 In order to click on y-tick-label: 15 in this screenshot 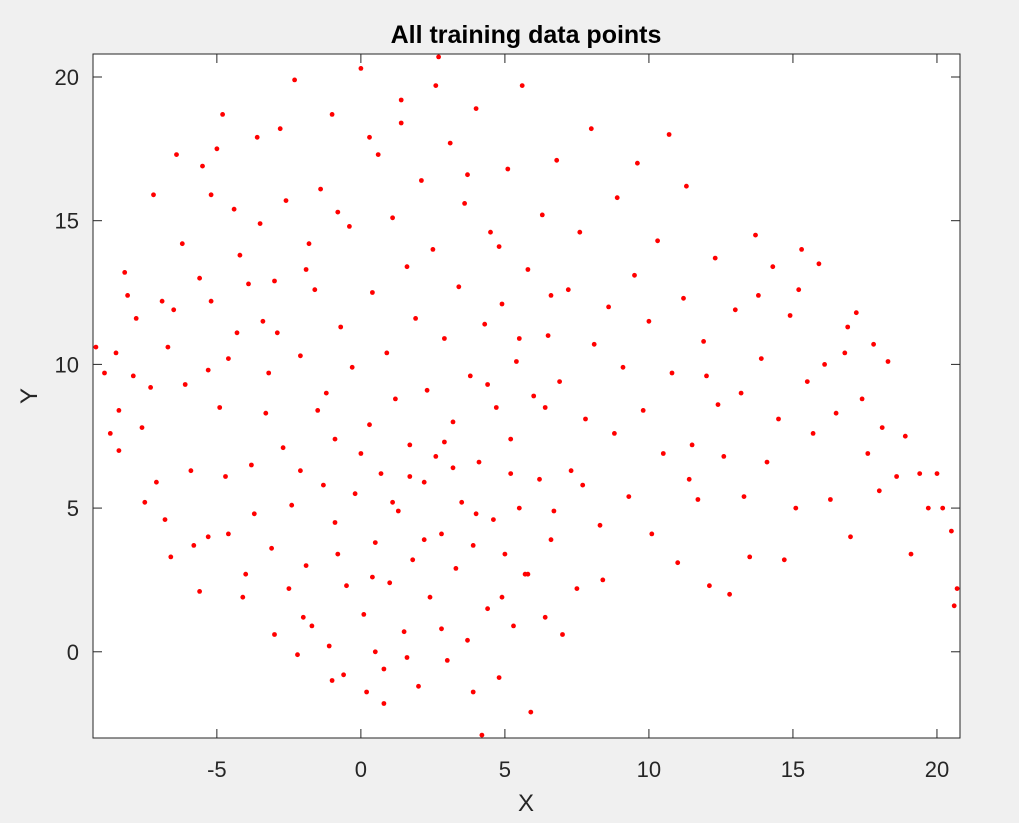, I will do `click(67, 221)`.